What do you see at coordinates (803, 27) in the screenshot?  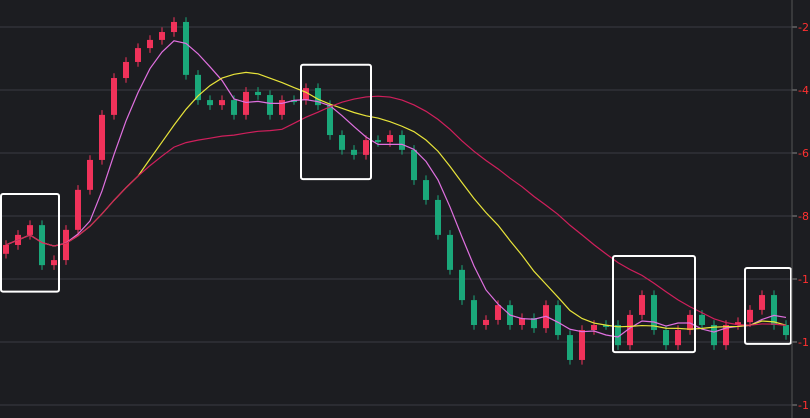 I see `y-tick-label: -2` at bounding box center [803, 27].